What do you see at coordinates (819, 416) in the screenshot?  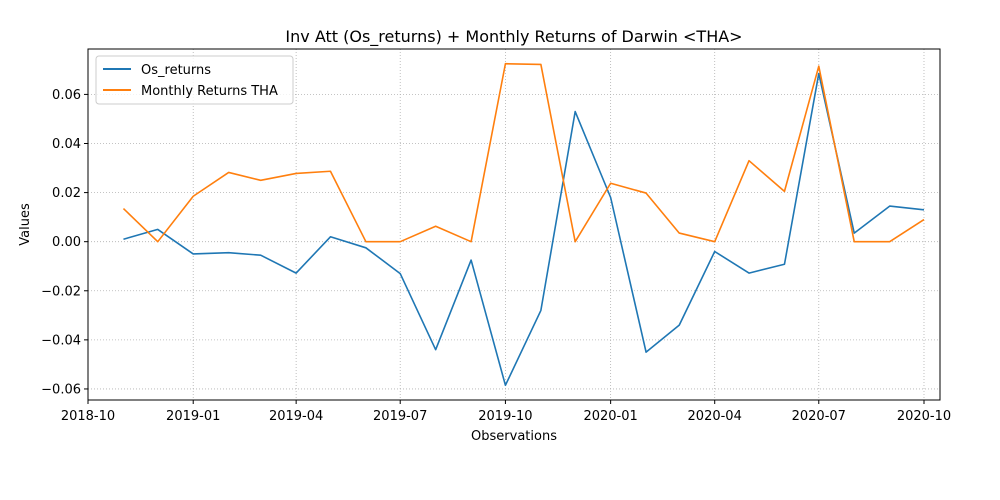 I see `x-tick-label: 2020-07` at bounding box center [819, 416].